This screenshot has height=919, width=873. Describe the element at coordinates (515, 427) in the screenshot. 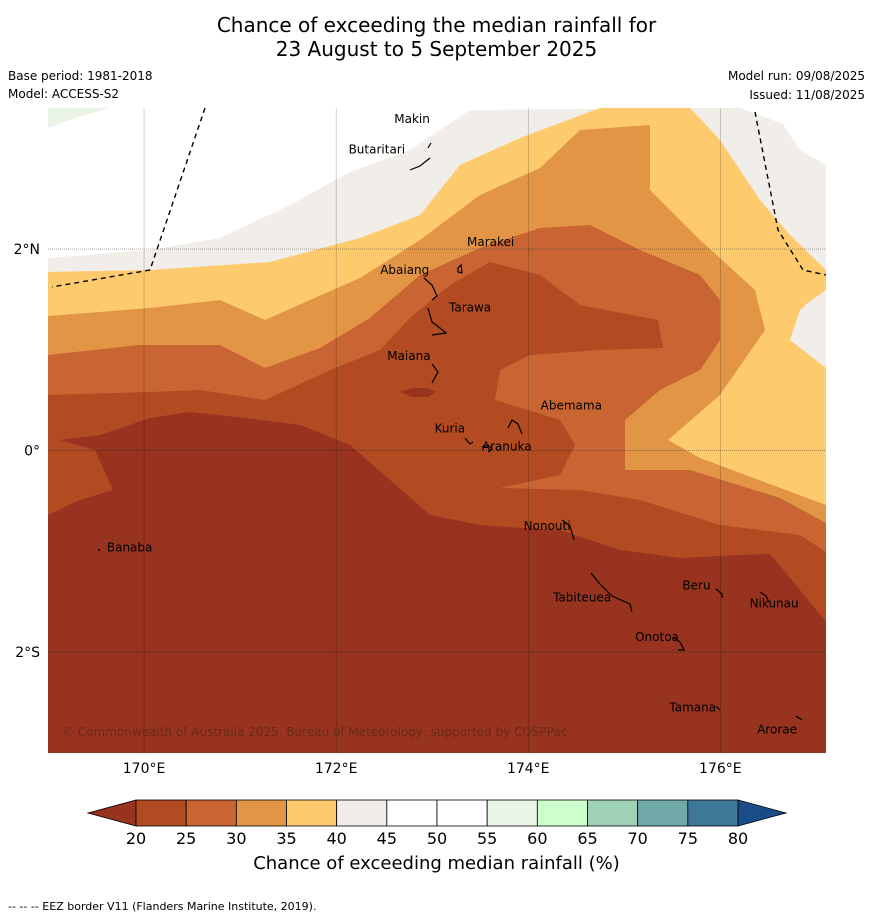

I see `island-shape-abemama` at that location.